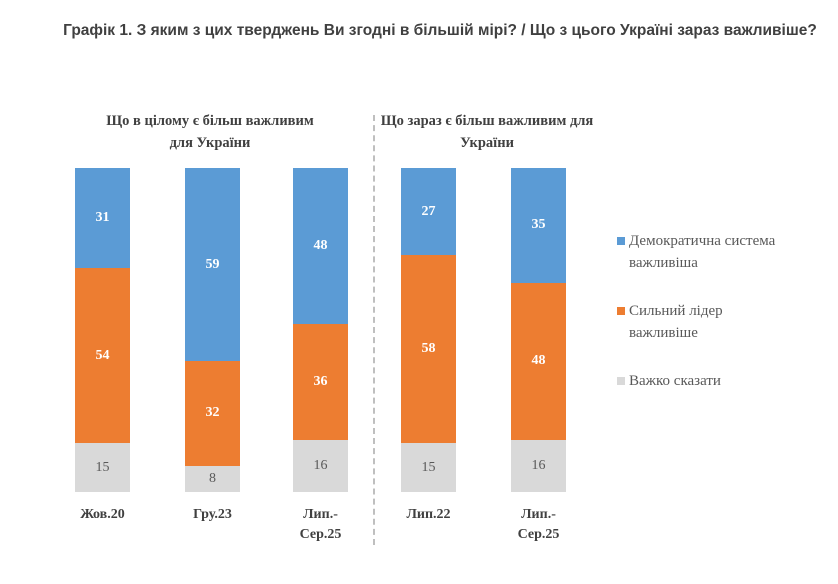  What do you see at coordinates (320, 246) in the screenshot?
I see `bar-segment-democracy: 48` at bounding box center [320, 246].